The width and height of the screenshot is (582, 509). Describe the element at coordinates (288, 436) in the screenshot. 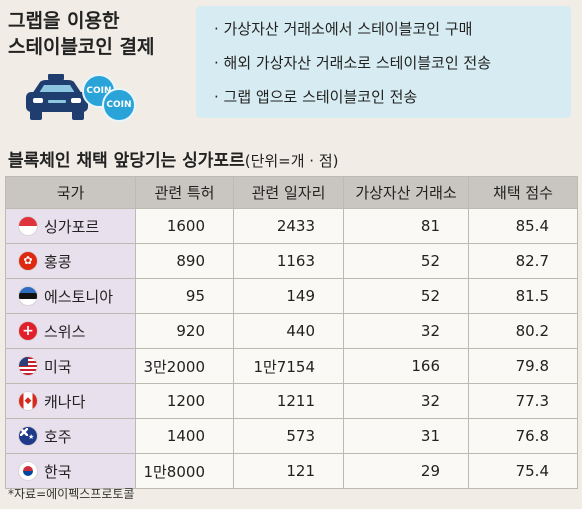

I see `jobs-cell: 573` at that location.